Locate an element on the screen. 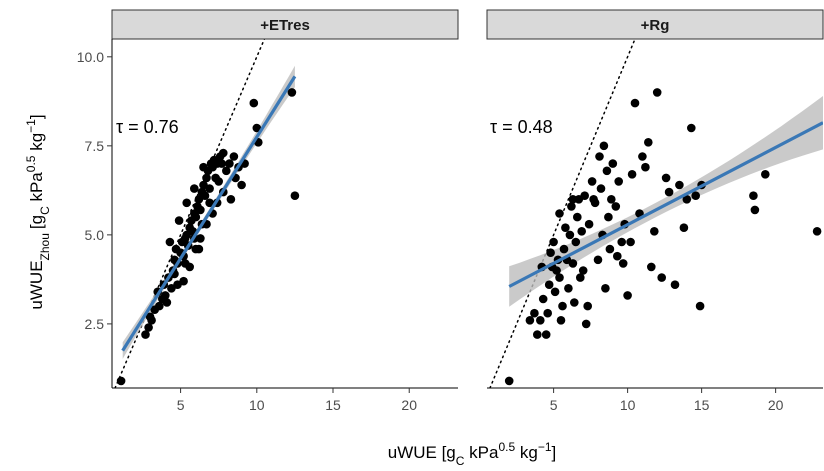 The image size is (824, 471). x-axis-title: uWUE [gC kPa0.5 kg−1] is located at coordinates (472, 454).